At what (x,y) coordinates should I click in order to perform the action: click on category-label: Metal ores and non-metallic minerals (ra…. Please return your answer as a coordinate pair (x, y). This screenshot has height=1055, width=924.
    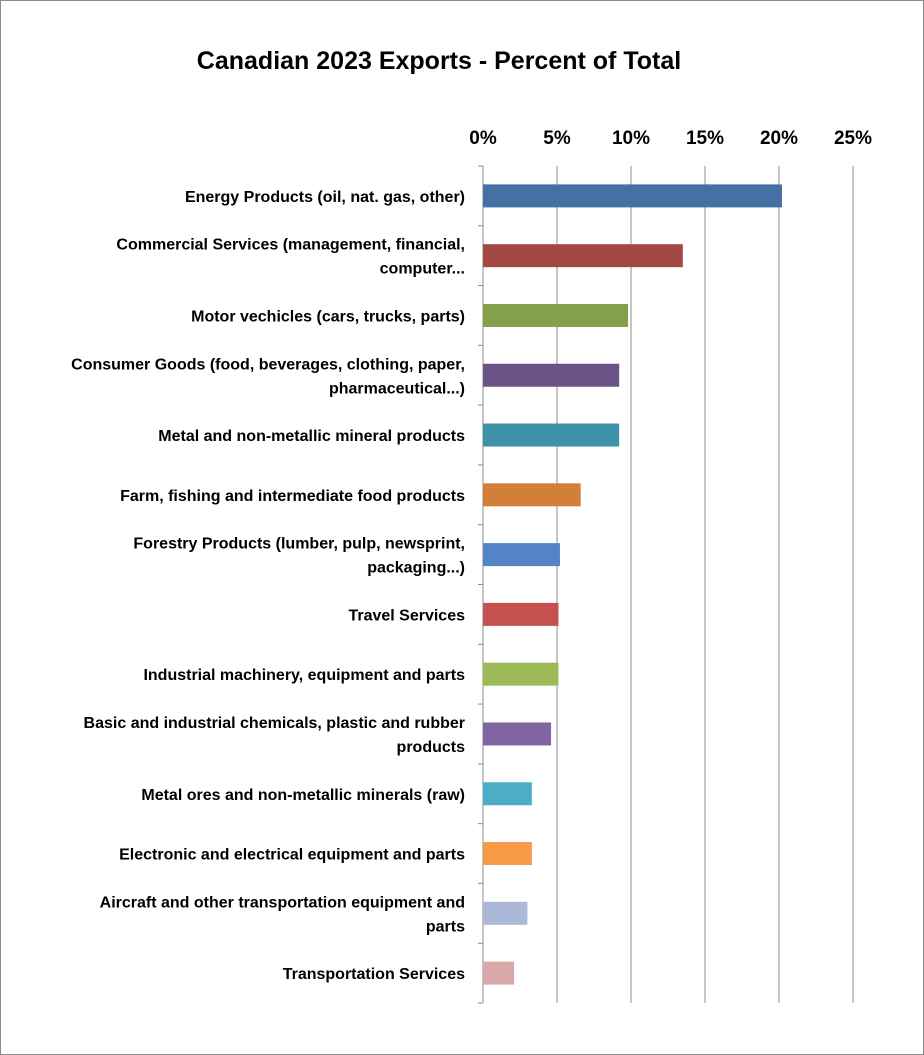
    Looking at the image, I should click on (303, 795).